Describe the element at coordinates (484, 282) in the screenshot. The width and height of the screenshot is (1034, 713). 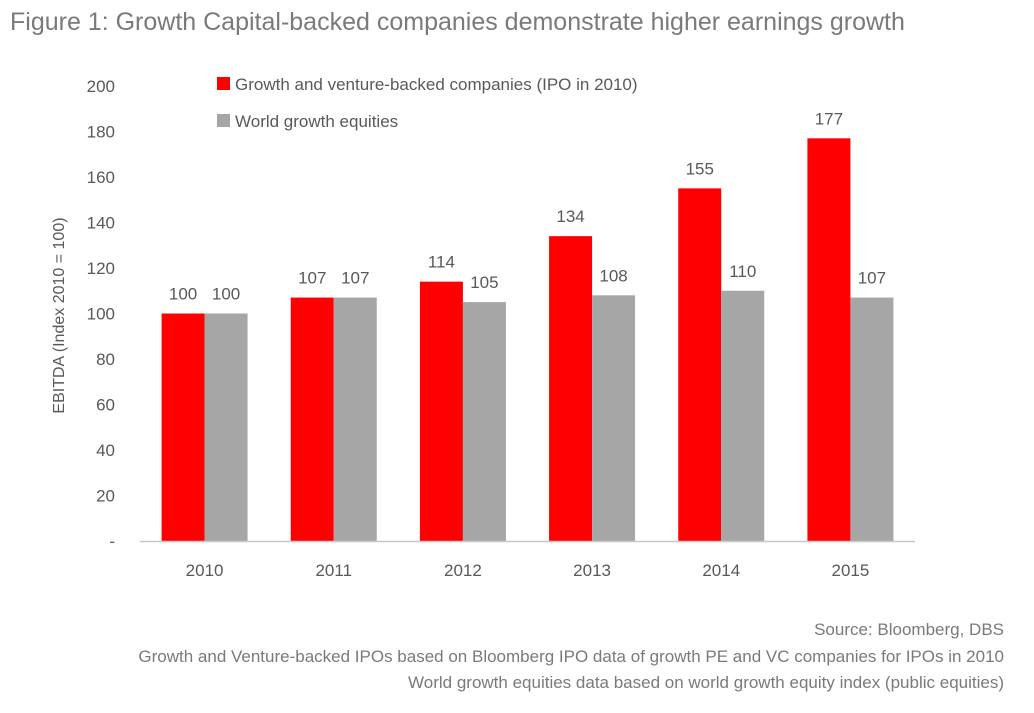
I see `data-label: 105` at that location.